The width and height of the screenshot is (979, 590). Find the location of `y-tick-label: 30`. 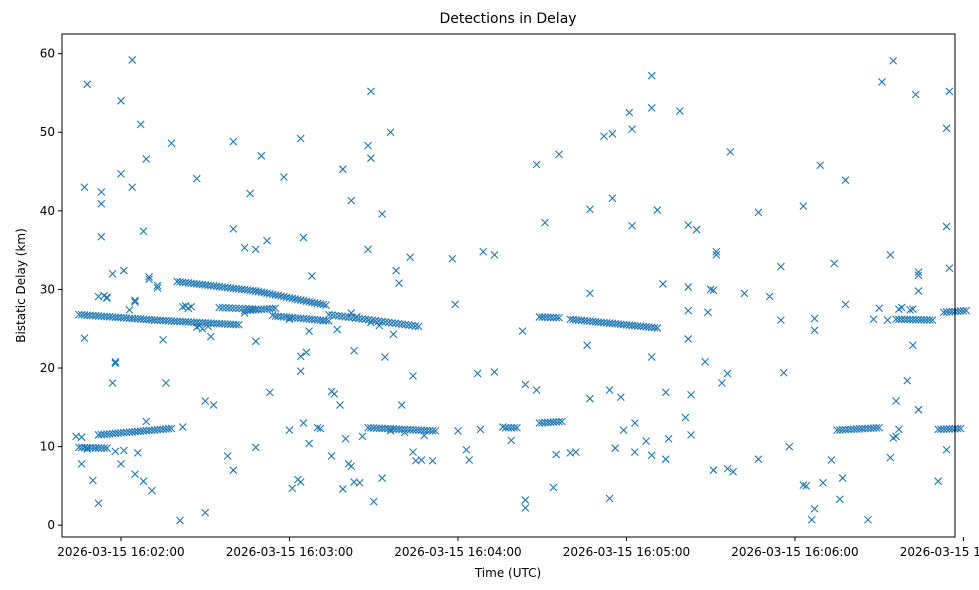

y-tick-label: 30 is located at coordinates (47, 289).